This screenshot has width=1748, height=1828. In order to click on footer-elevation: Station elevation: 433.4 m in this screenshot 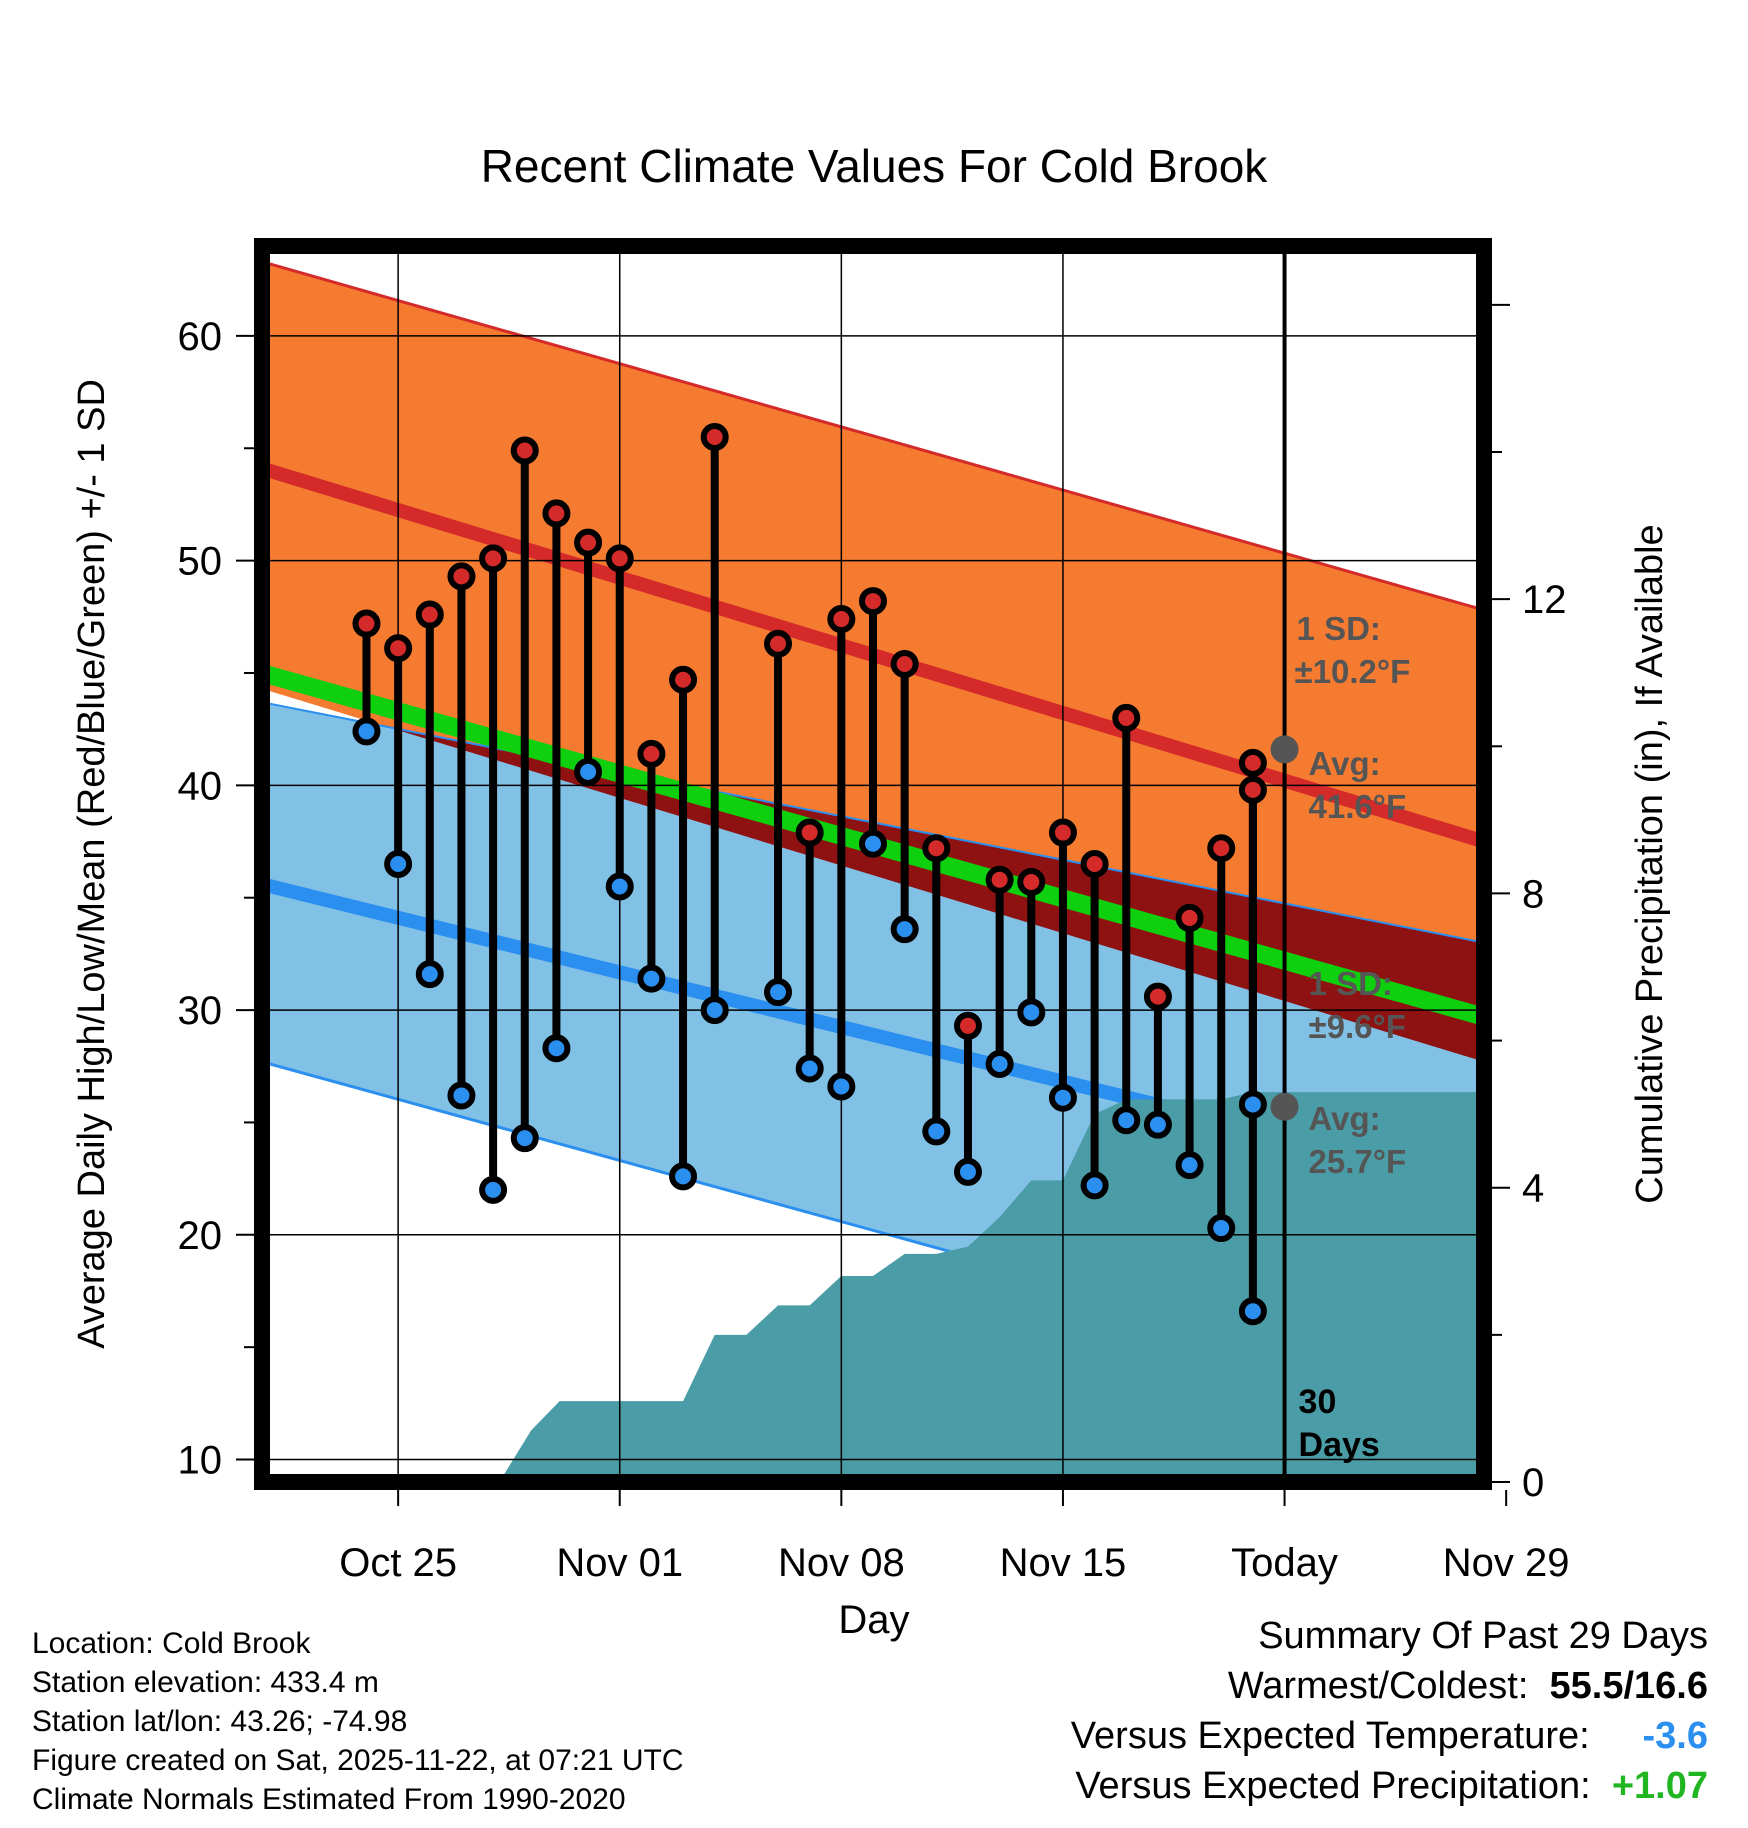, I will do `click(205, 1682)`.